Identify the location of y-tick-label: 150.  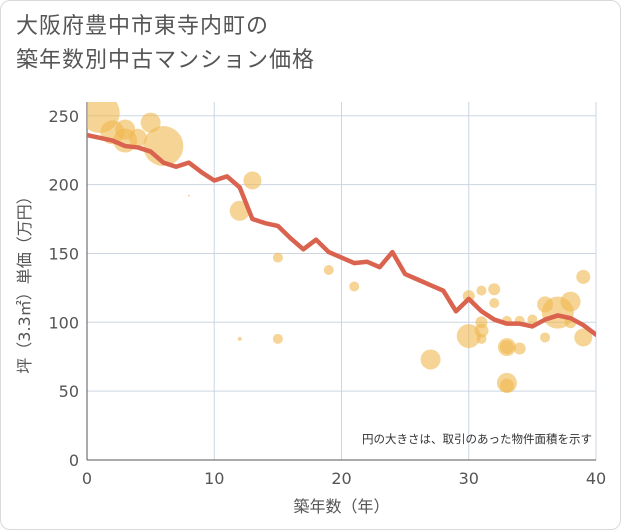
(63, 253).